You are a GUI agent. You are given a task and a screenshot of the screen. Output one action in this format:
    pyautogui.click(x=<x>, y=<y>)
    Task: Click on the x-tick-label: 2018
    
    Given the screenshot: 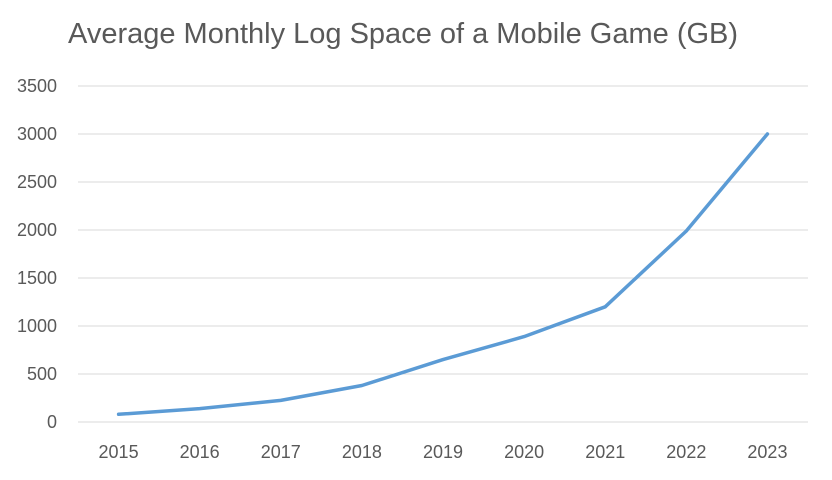 What is the action you would take?
    pyautogui.click(x=362, y=452)
    